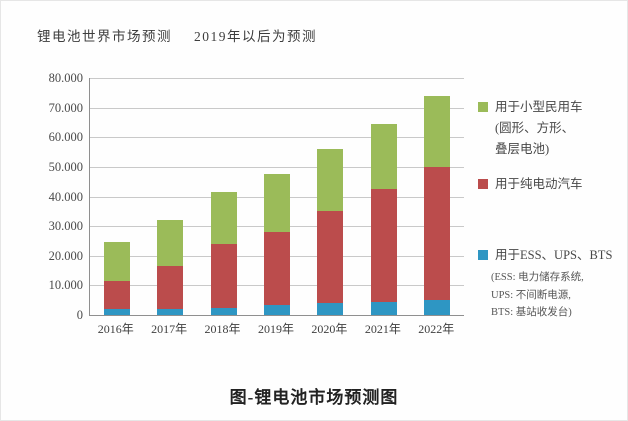  Describe the element at coordinates (314, 397) in the screenshot. I see `figure-caption: 图-锂电池市场预测图` at that location.